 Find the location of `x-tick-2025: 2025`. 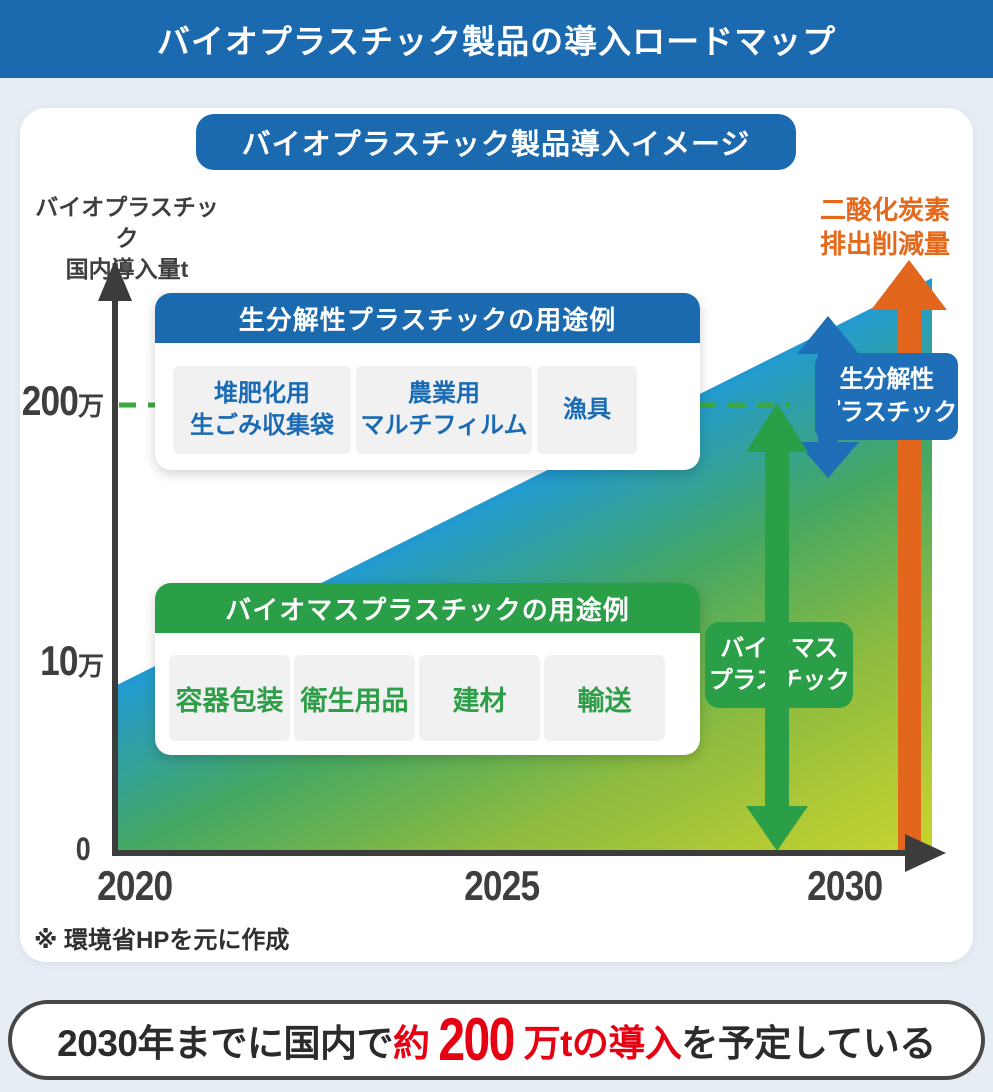

x-tick-2025: 2025 is located at coordinates (502, 885).